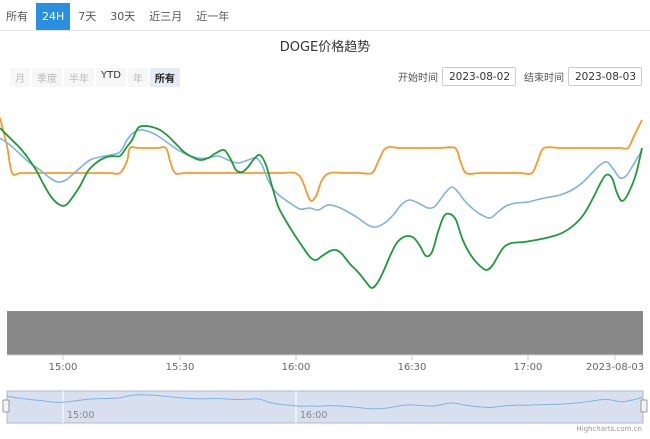  Describe the element at coordinates (325, 363) in the screenshot. I see `x-axis: 15:00 15:30 16:00 16:30 17:00 2023-08-03` at that location.